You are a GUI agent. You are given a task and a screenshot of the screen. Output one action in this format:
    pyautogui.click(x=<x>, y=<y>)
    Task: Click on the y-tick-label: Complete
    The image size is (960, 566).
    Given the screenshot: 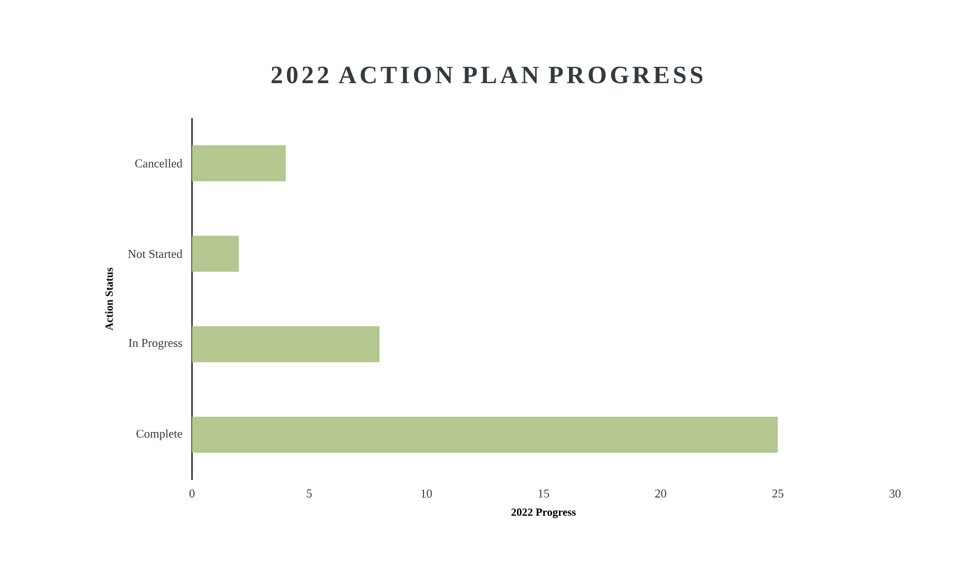 What is the action you would take?
    pyautogui.click(x=159, y=434)
    